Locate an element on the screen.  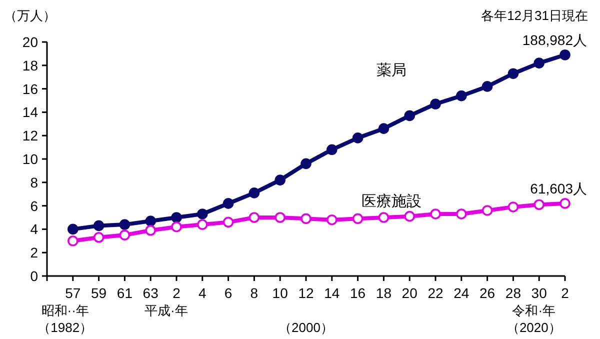
y-tick-label: 20 is located at coordinates (30, 42).